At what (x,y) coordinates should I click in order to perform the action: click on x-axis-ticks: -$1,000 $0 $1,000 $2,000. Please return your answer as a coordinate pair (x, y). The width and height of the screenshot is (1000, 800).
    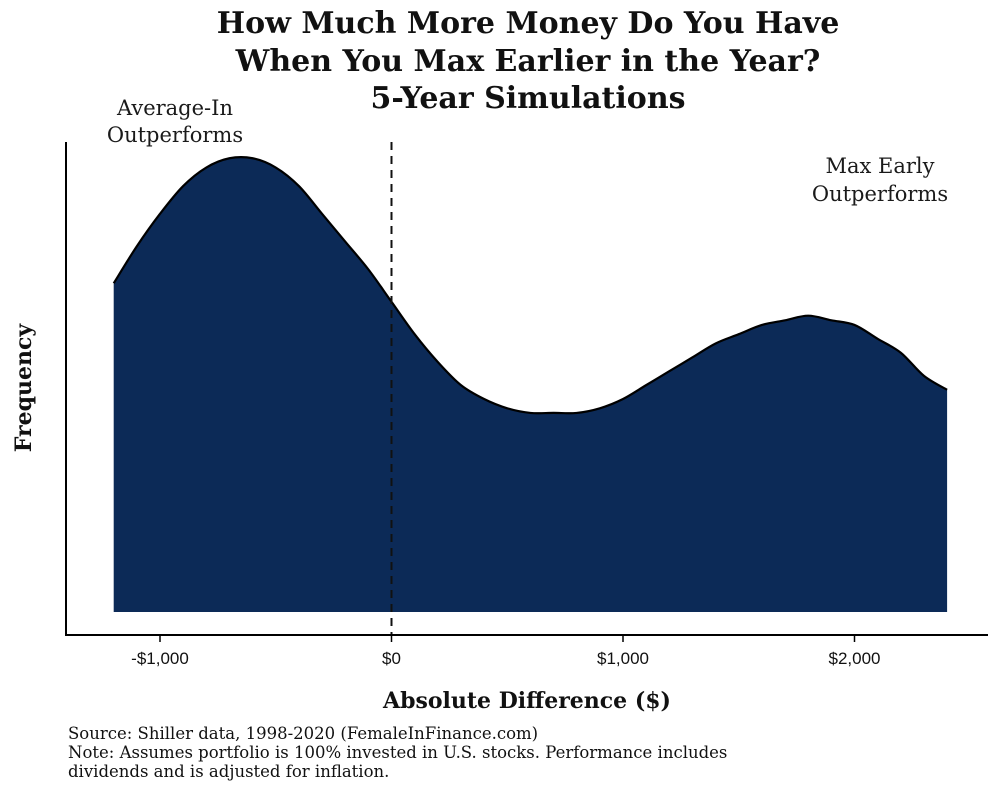
    Looking at the image, I should click on (506, 651).